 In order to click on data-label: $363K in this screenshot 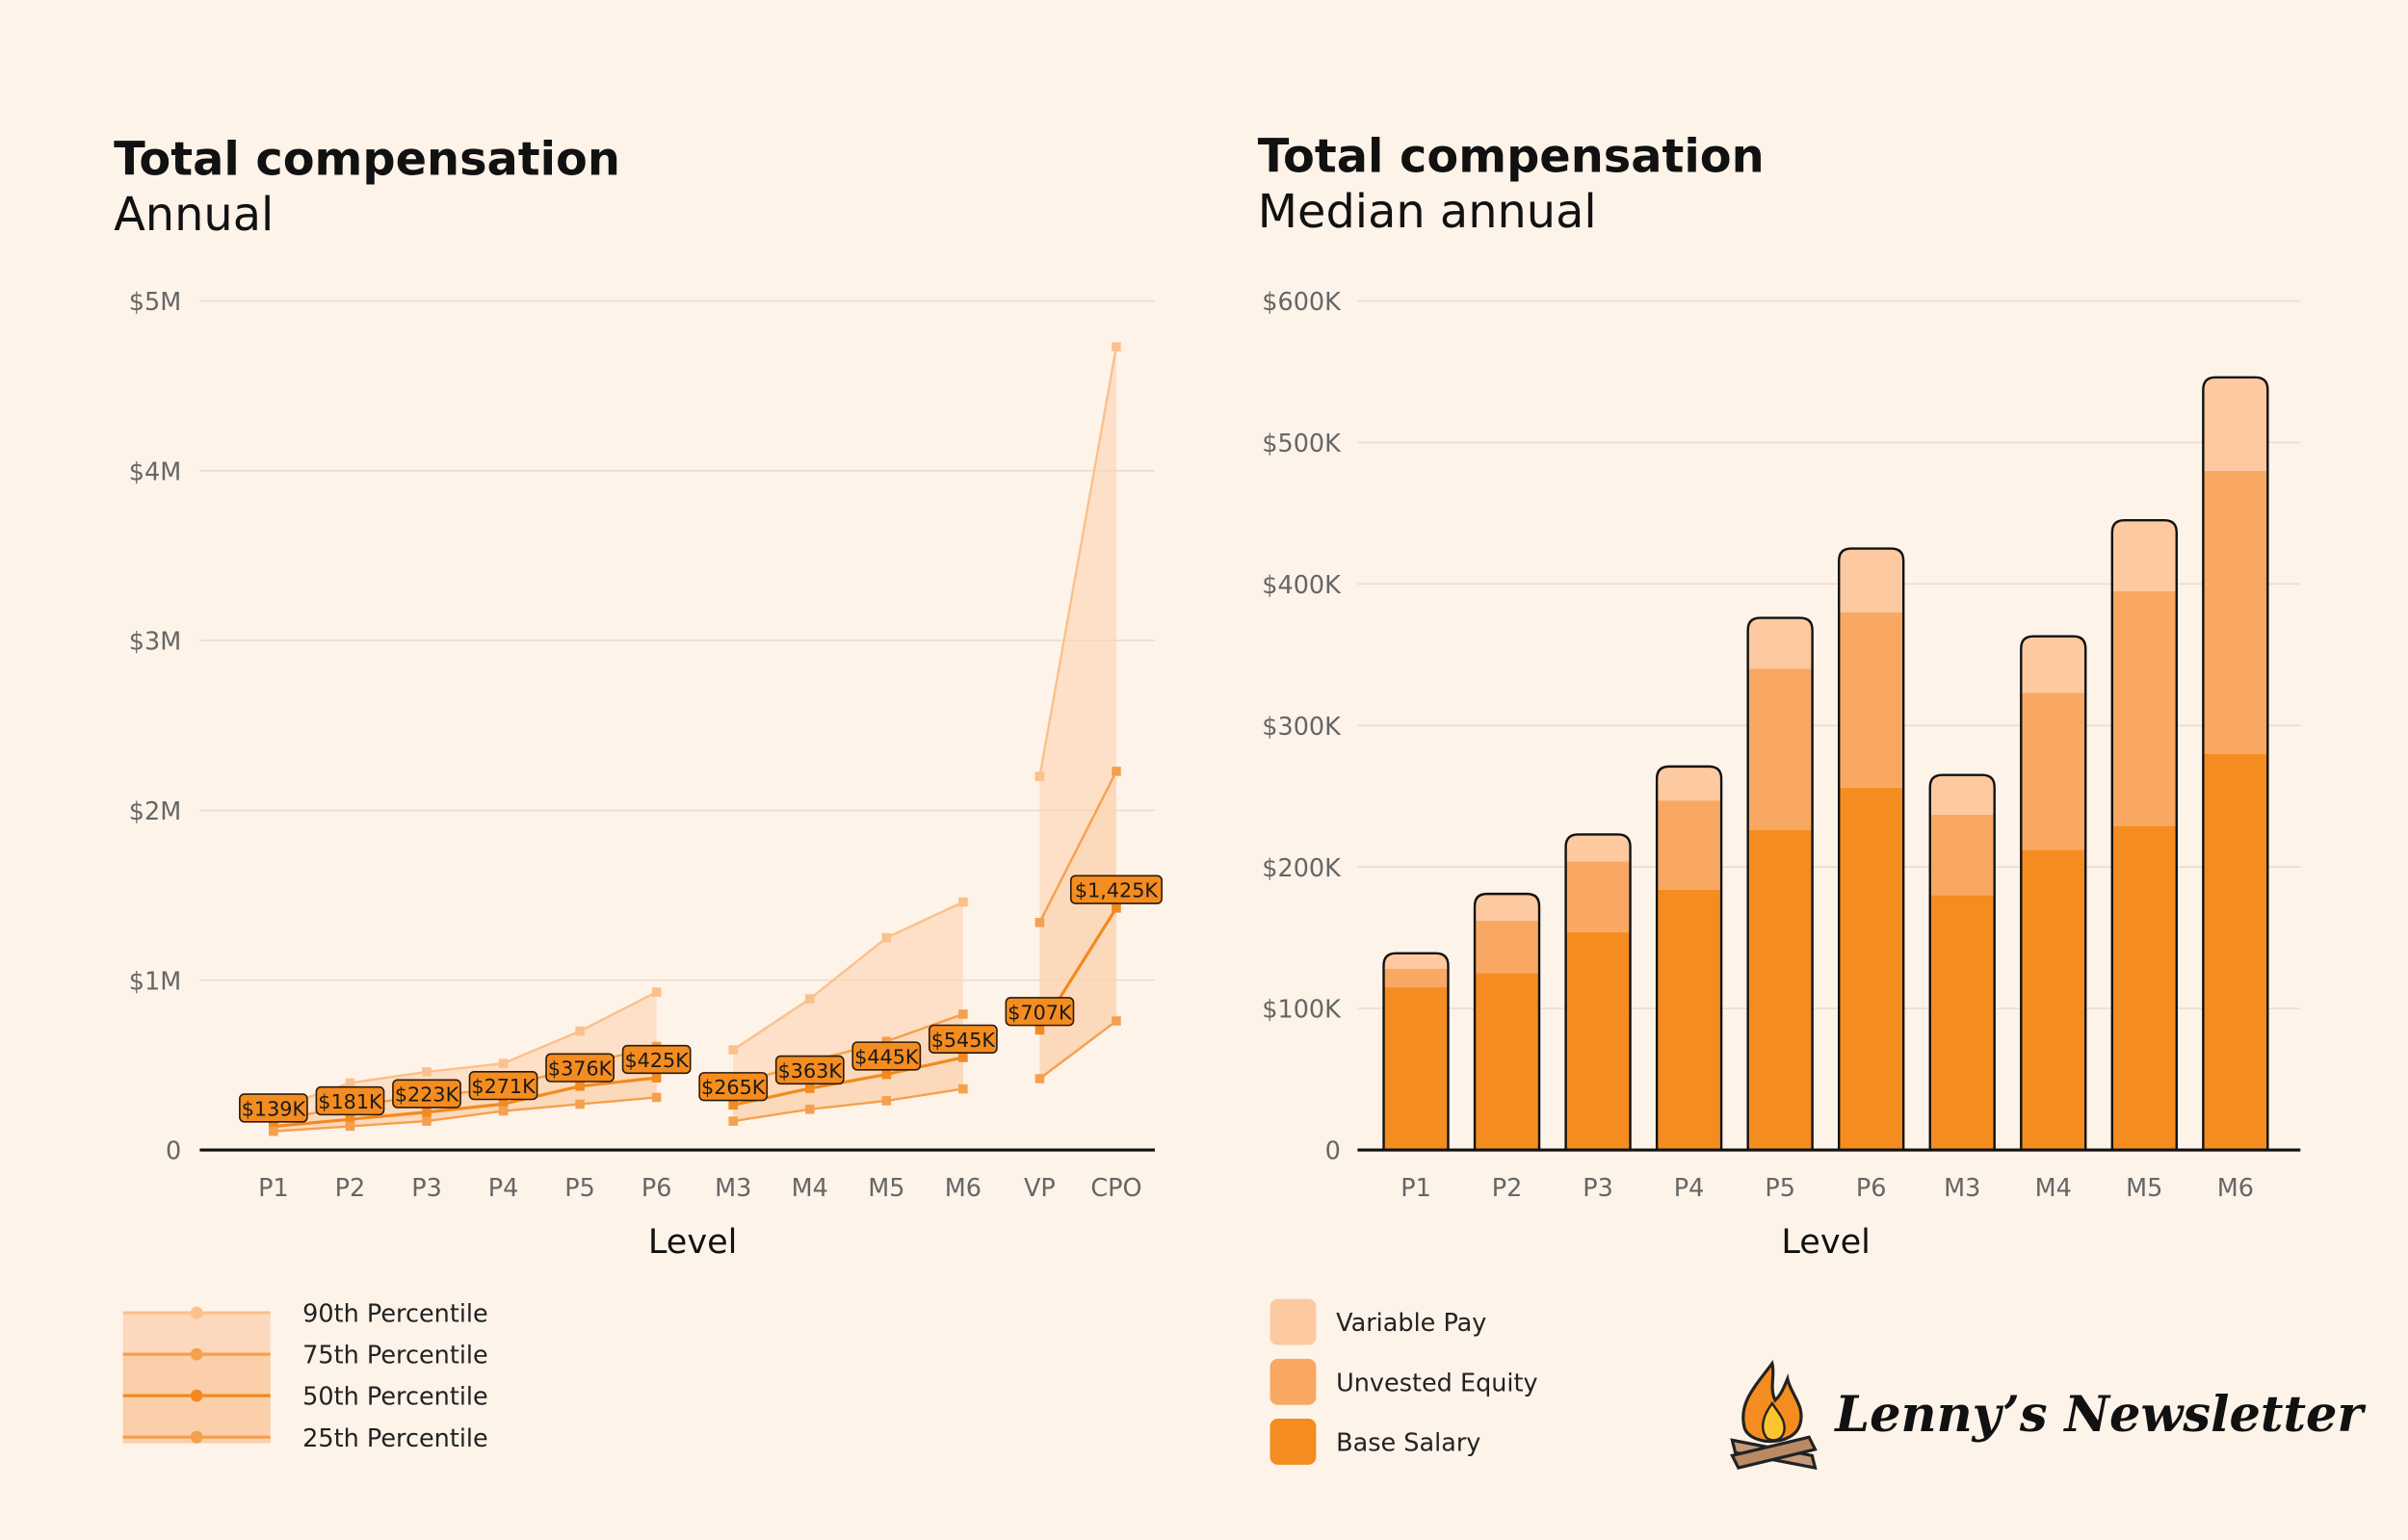, I will do `click(811, 1071)`.